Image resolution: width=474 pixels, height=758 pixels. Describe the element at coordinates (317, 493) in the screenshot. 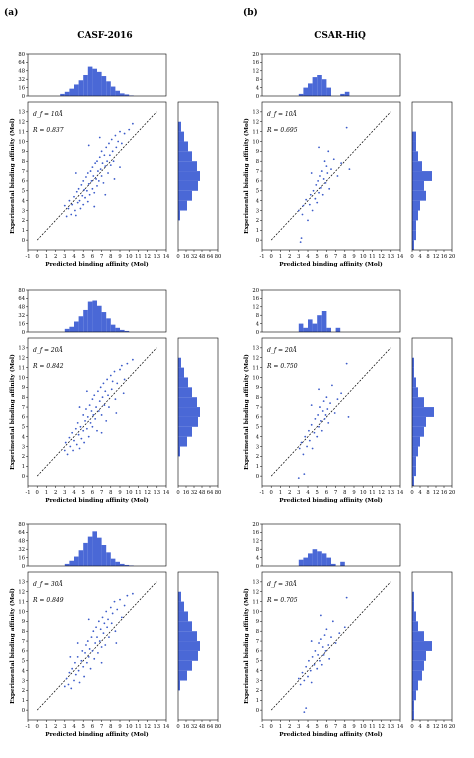

I see `x-tick-label: 5` at that location.